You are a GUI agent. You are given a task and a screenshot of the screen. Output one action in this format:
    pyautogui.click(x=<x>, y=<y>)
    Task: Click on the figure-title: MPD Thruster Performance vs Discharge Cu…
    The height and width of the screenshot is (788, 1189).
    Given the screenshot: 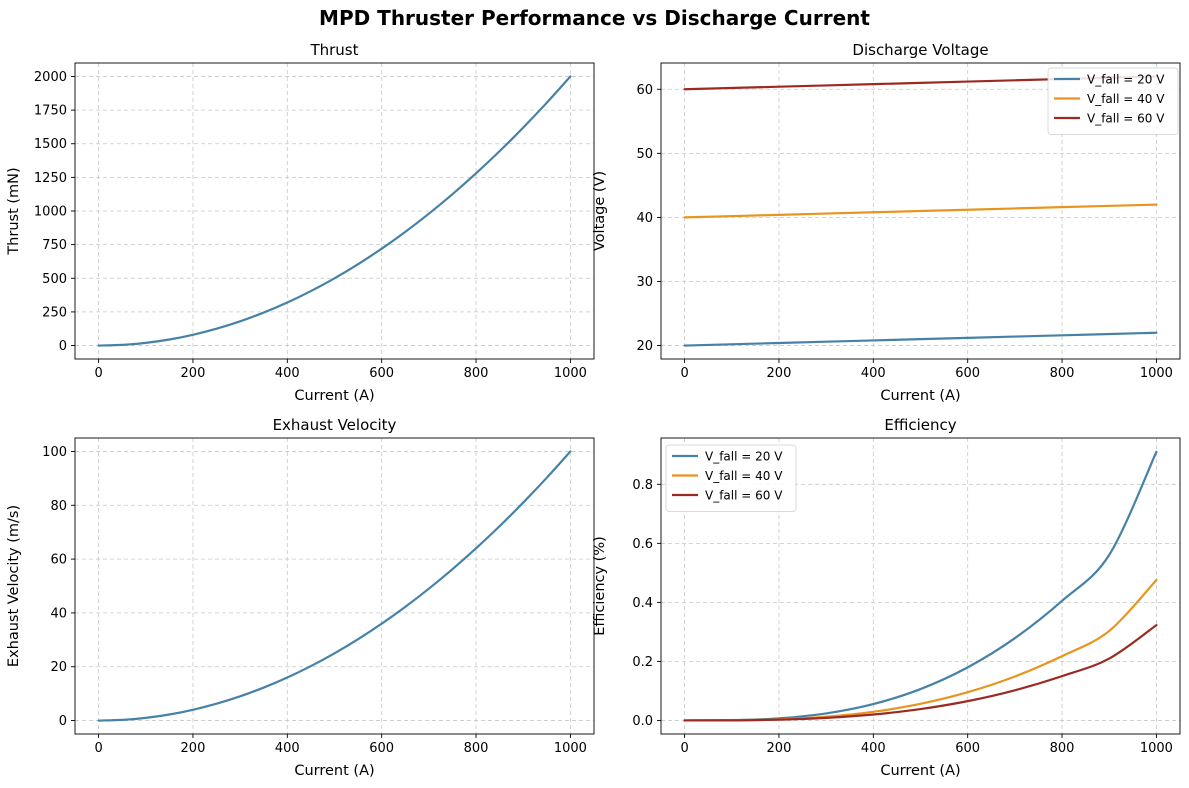 What is the action you would take?
    pyautogui.click(x=594, y=18)
    